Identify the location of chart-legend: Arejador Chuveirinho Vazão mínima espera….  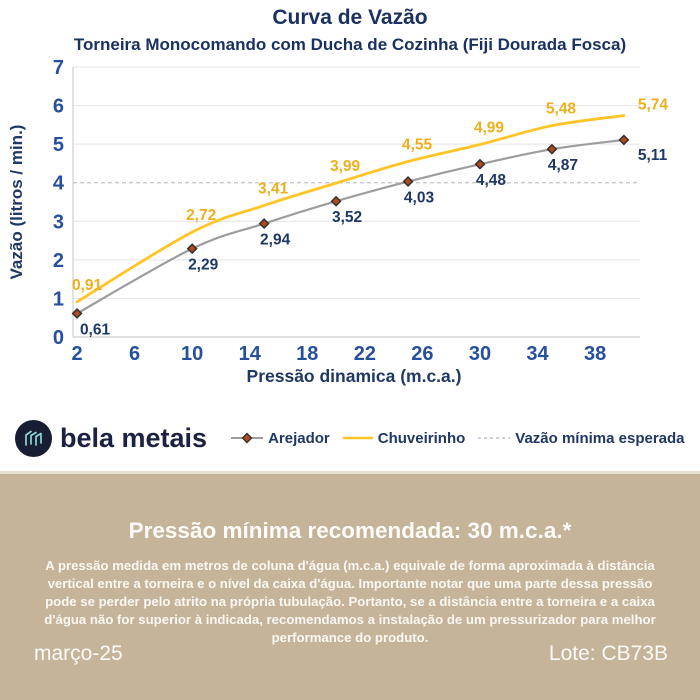
(458, 438).